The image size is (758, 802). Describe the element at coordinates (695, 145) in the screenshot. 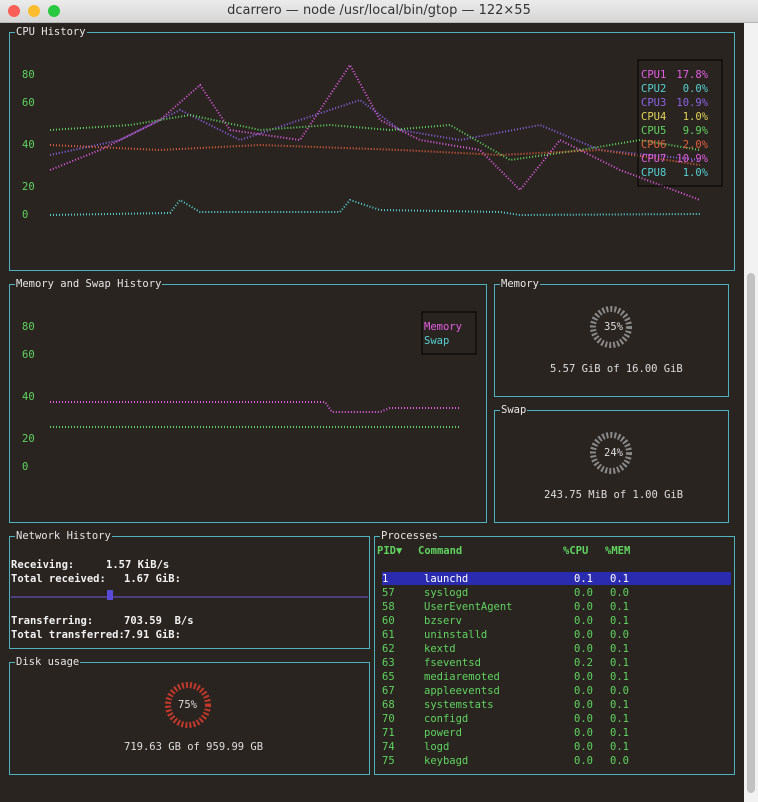

I see `legend-value: 2.0%` at that location.